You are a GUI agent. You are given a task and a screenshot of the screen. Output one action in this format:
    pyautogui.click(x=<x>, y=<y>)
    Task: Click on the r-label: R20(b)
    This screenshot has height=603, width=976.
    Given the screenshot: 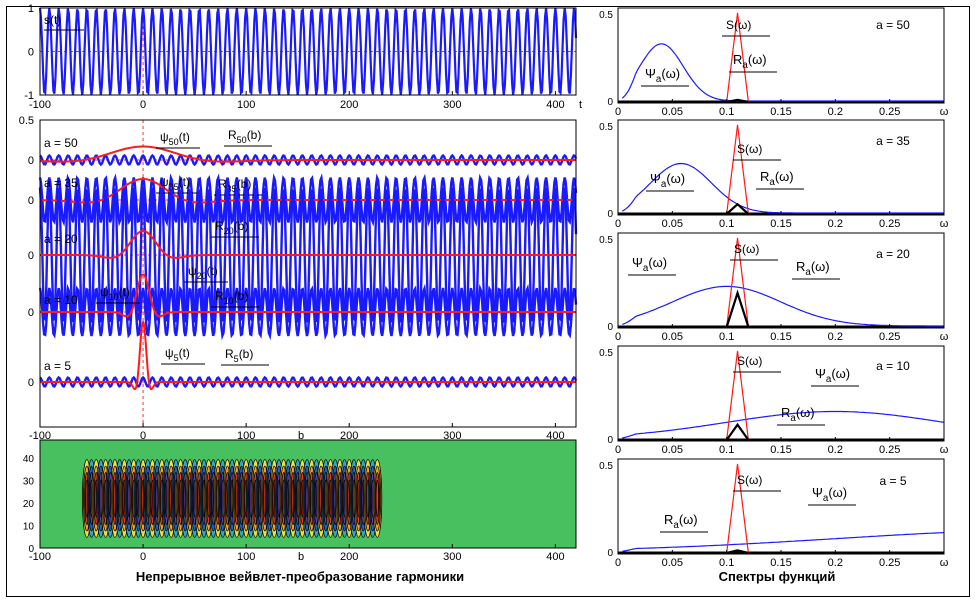 What is the action you would take?
    pyautogui.click(x=231, y=227)
    